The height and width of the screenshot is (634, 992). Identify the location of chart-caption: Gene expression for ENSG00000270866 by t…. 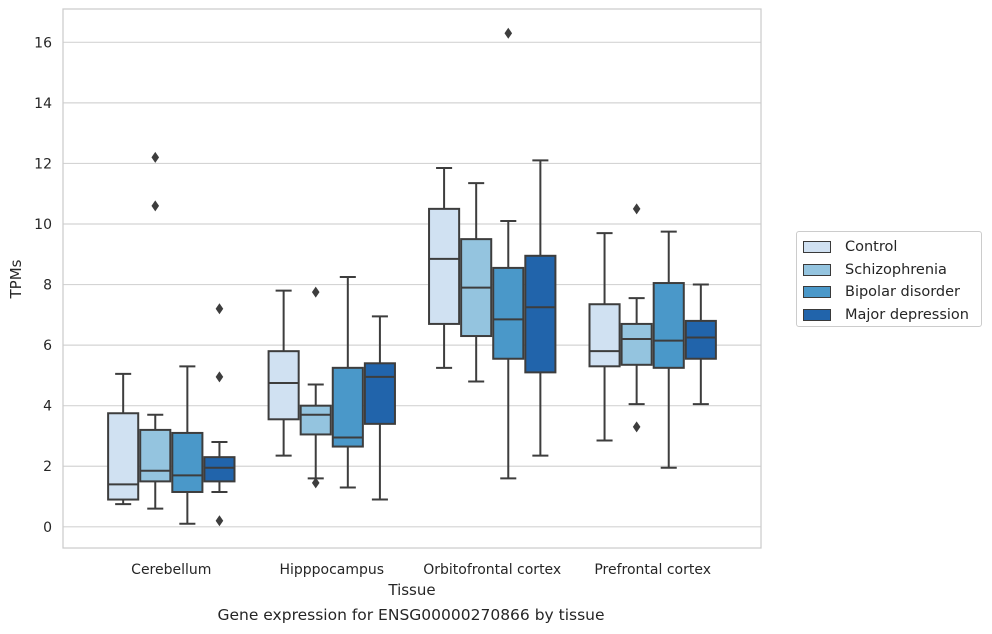
(411, 615).